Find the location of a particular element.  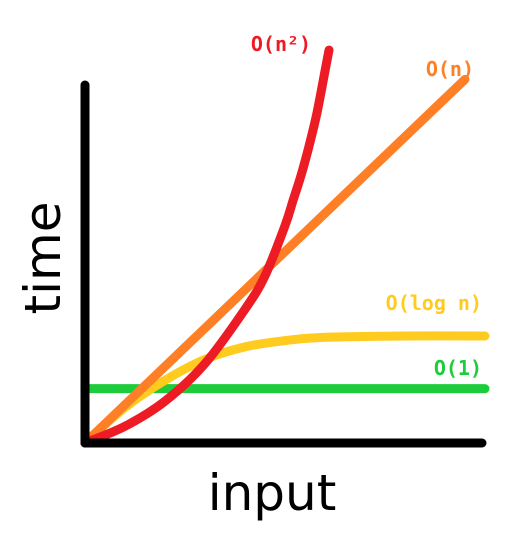

series-label-o-n: O(n) is located at coordinates (450, 69).